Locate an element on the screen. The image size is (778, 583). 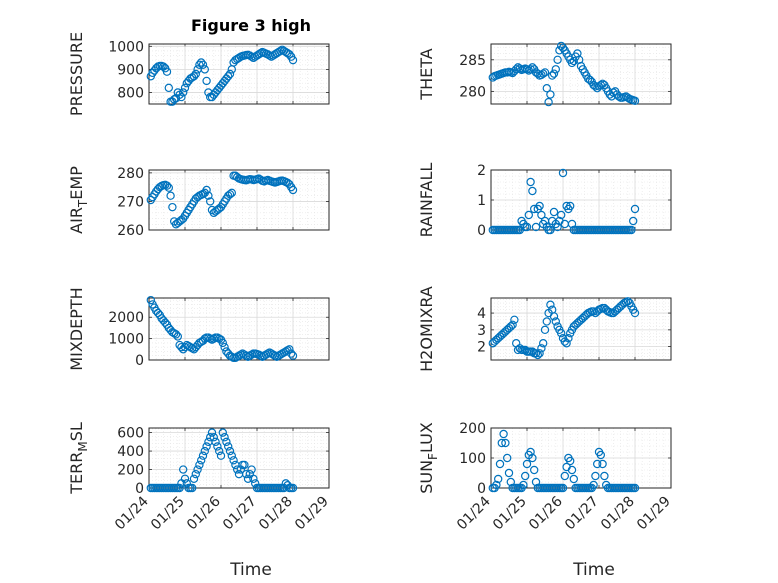
plot-frame is located at coordinates (239, 200).